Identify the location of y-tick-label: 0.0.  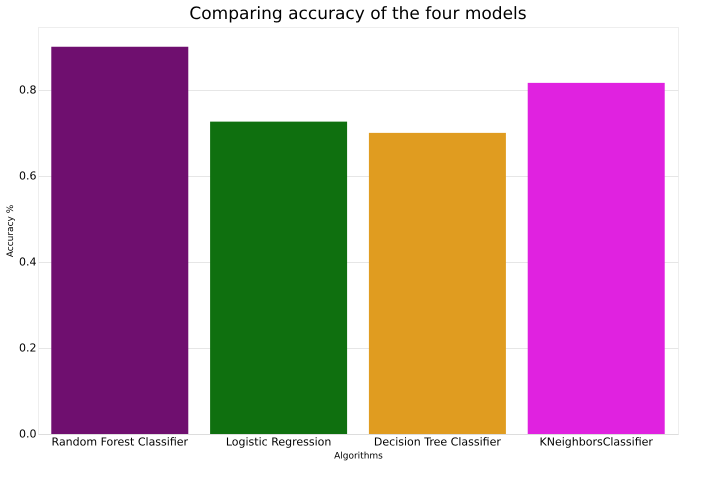
(27, 434).